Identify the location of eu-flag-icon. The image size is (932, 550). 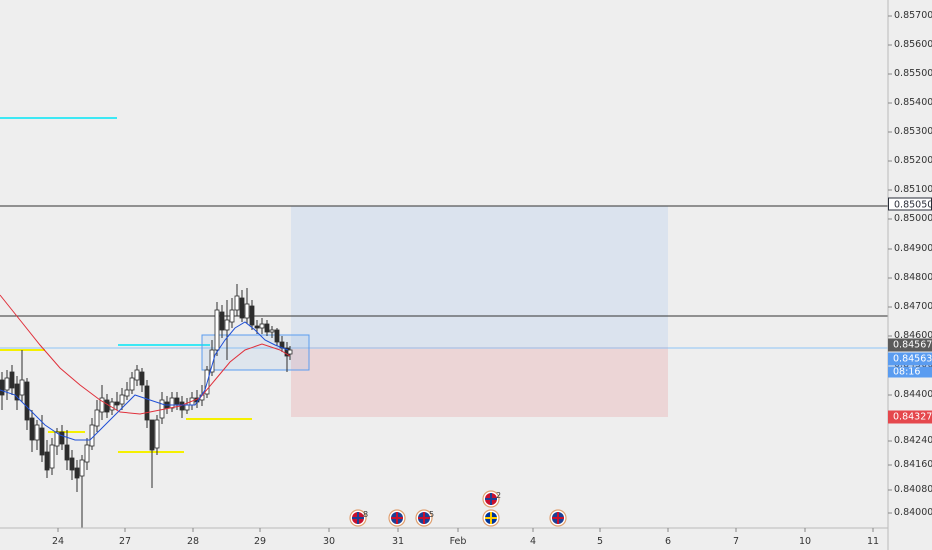
(491, 518).